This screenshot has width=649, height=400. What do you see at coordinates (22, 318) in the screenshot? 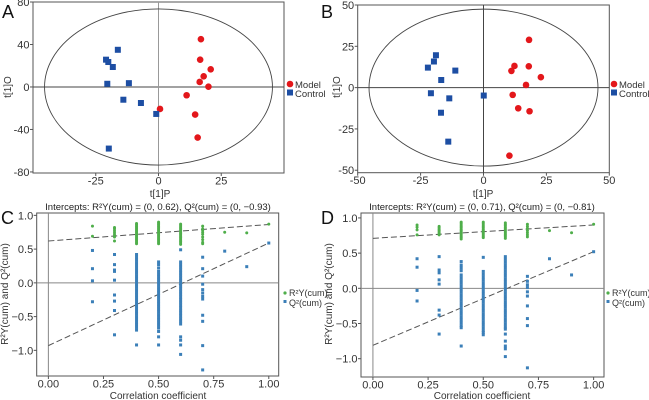
I see `y-tick-label: −0.5` at bounding box center [22, 318].